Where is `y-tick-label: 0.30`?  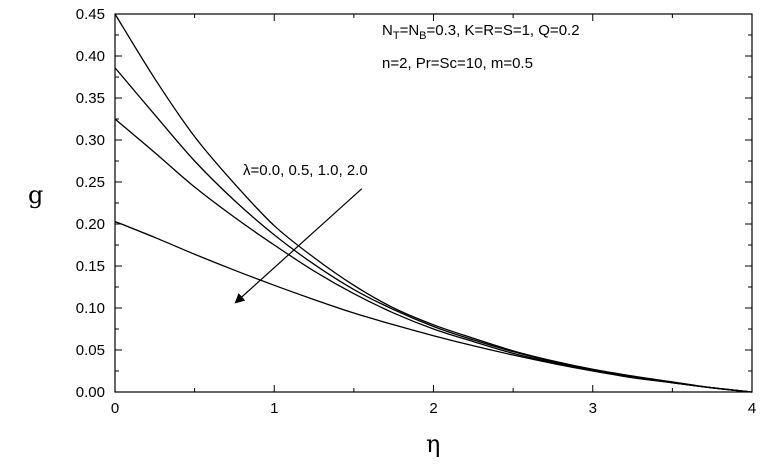 y-tick-label: 0.30 is located at coordinates (90, 140).